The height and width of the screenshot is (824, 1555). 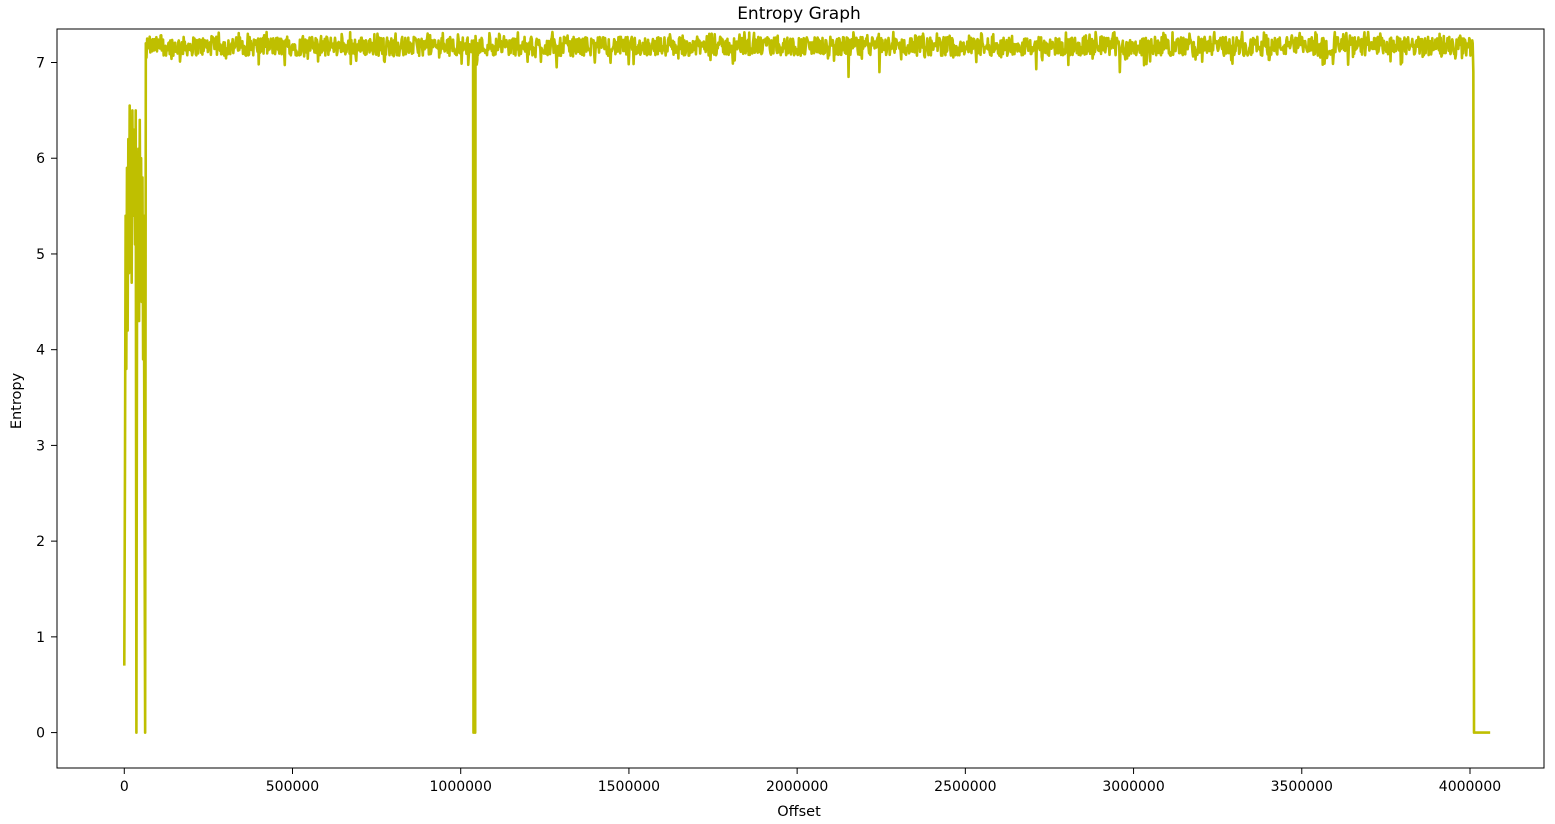 I want to click on y-tick-label: 2, so click(x=40, y=542).